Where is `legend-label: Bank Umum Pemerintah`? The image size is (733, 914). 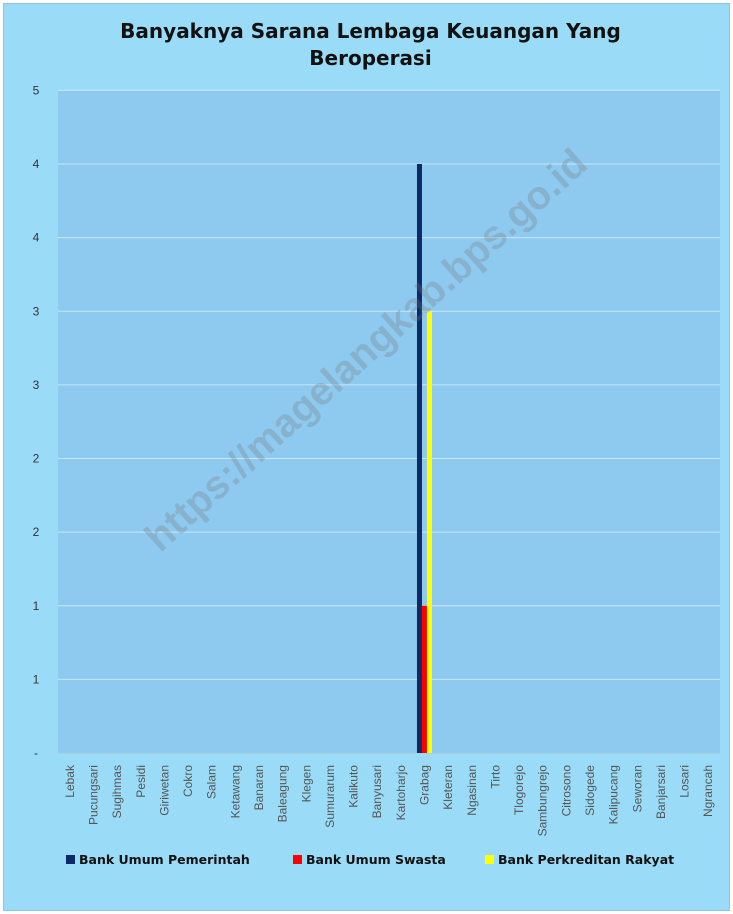
legend-label: Bank Umum Pemerintah is located at coordinates (164, 859).